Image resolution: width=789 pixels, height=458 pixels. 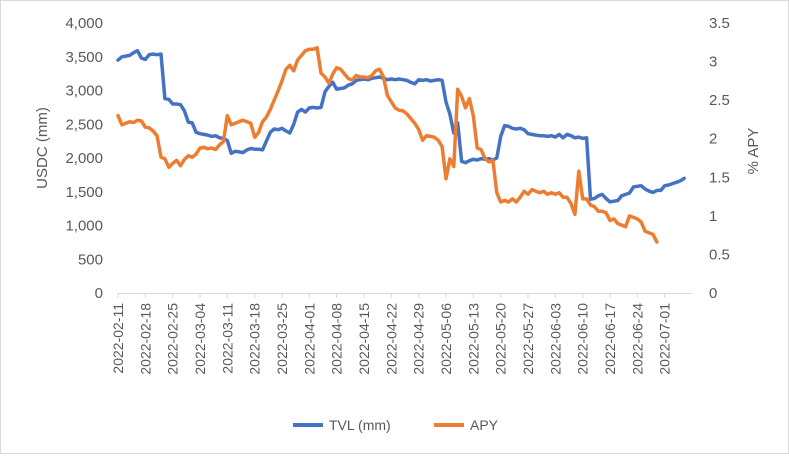 I want to click on y-axis-left-ticks: 0 500 1,000 1,500 2,000 2,500 3,000 3,500 4,000, so click(x=84, y=158).